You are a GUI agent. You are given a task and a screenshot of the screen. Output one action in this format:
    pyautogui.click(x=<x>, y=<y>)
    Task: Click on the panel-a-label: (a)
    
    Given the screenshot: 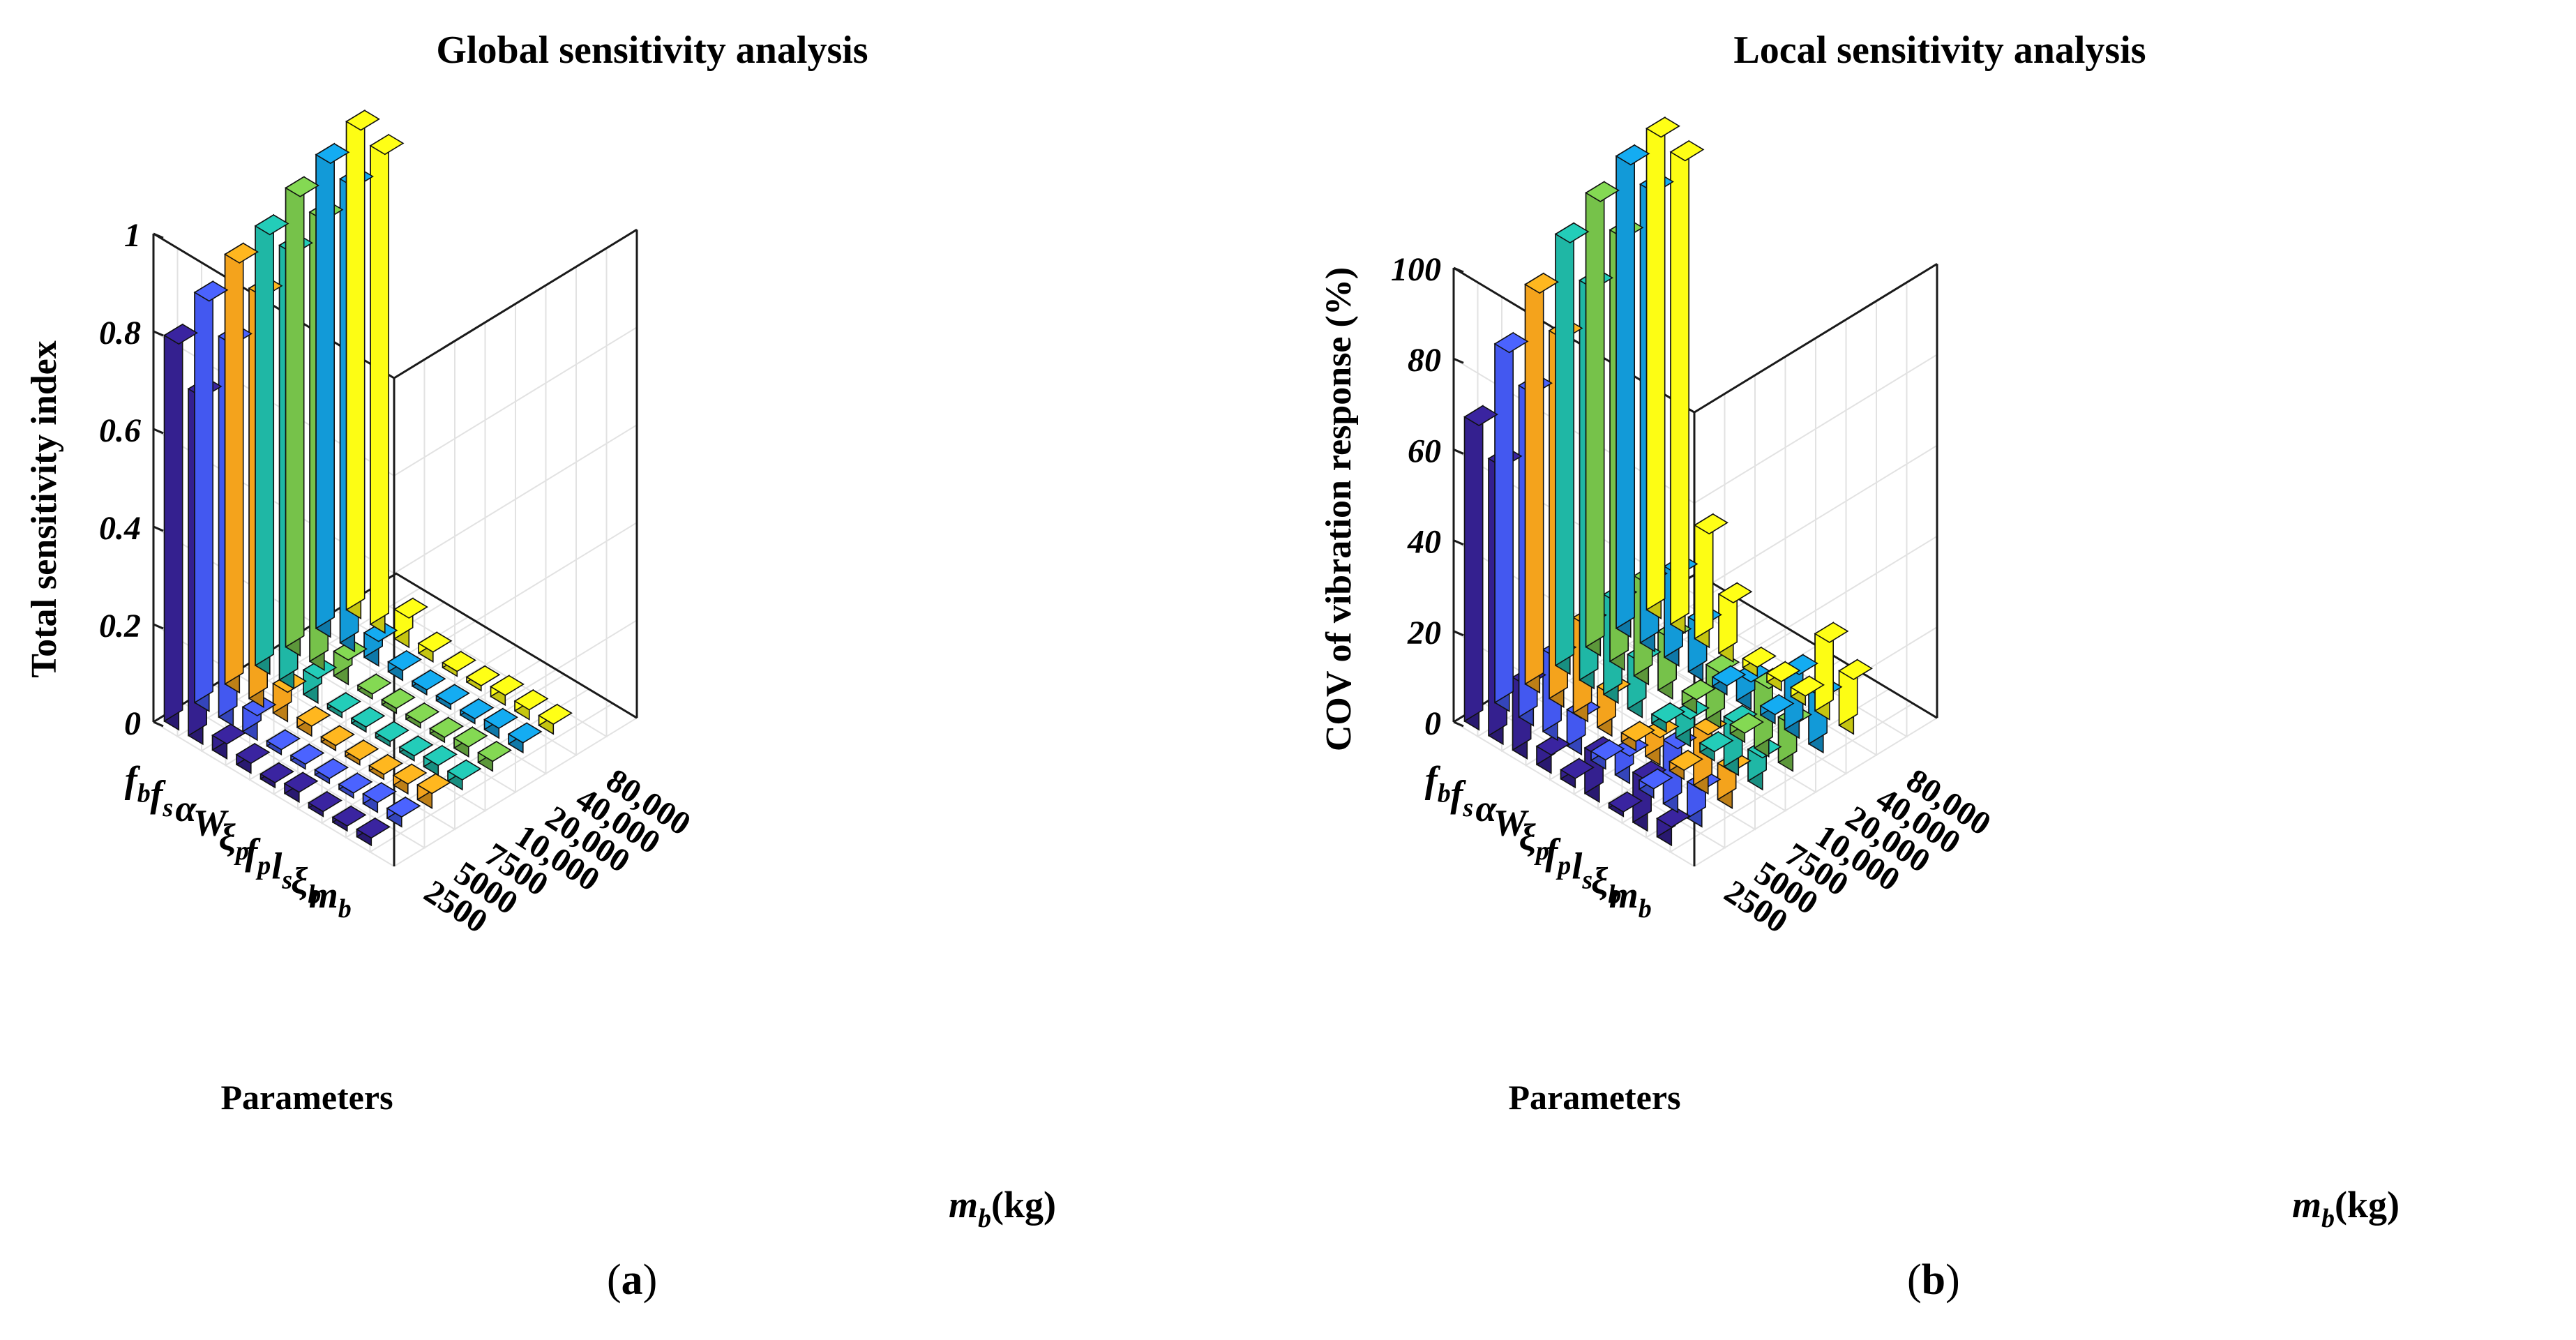 What is the action you would take?
    pyautogui.click(x=632, y=1280)
    